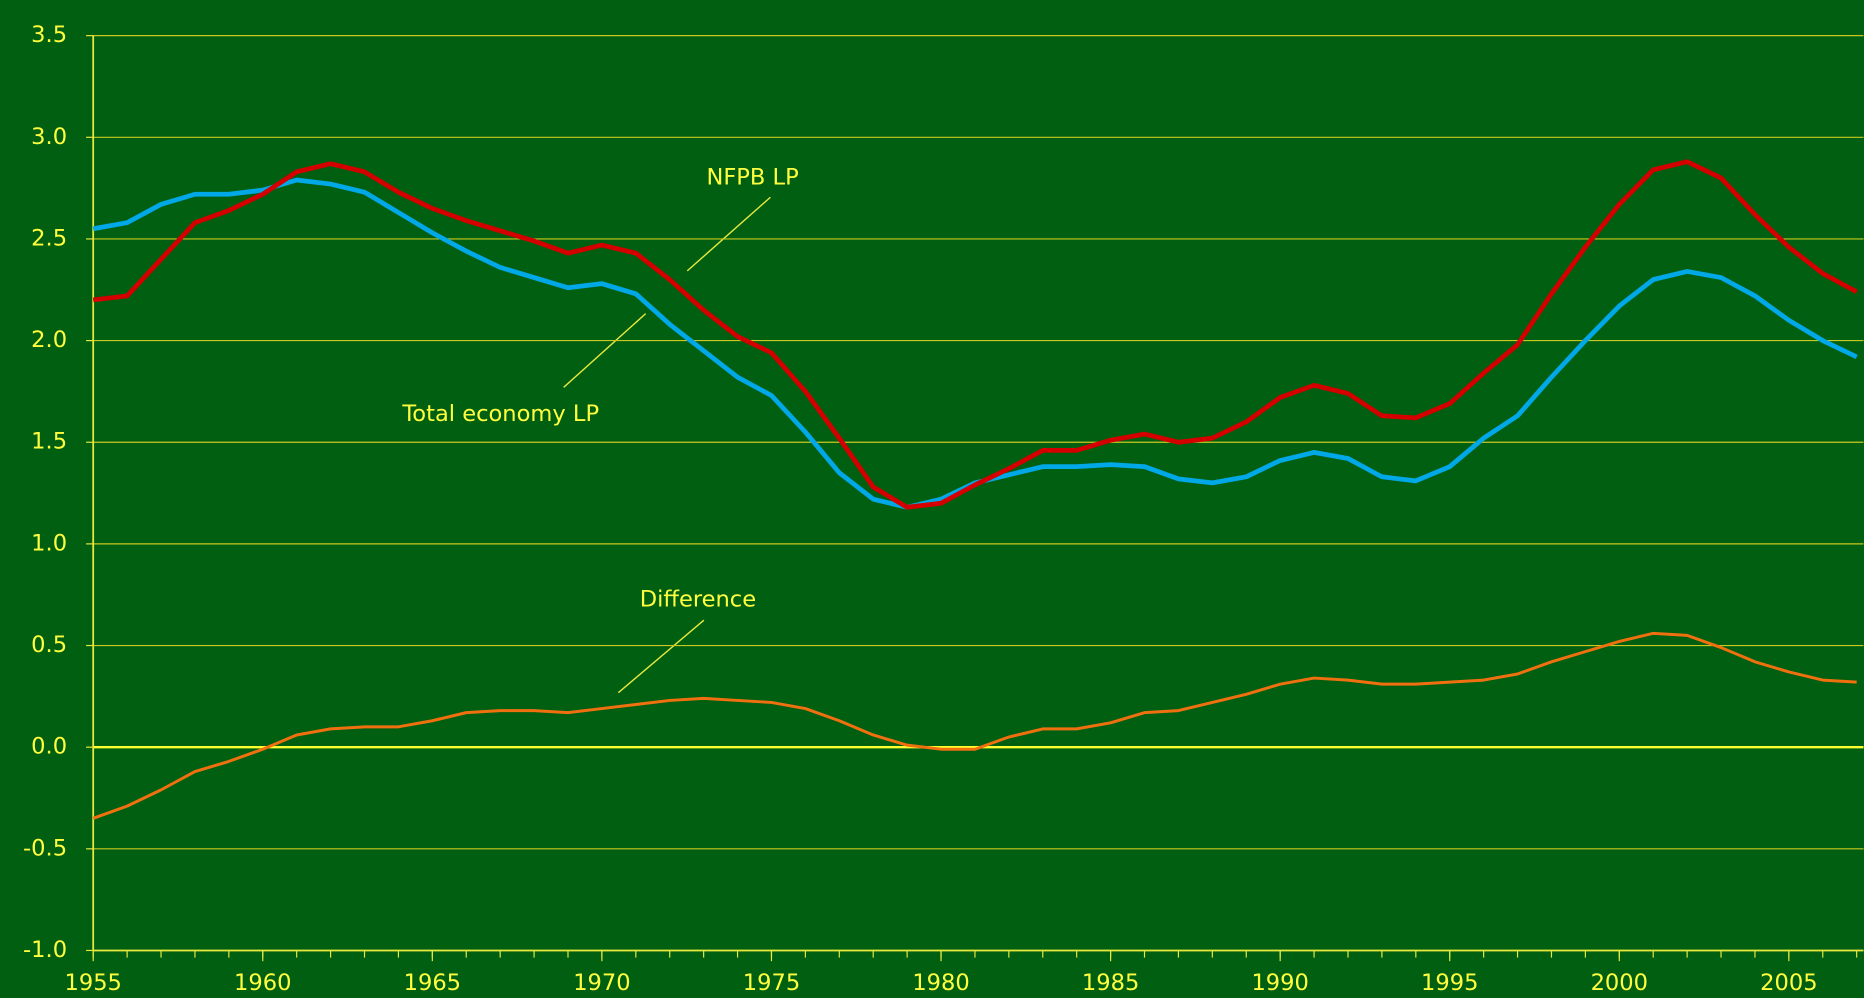 The image size is (1864, 998). Describe the element at coordinates (49, 543) in the screenshot. I see `y-tick-label: 1.0` at that location.